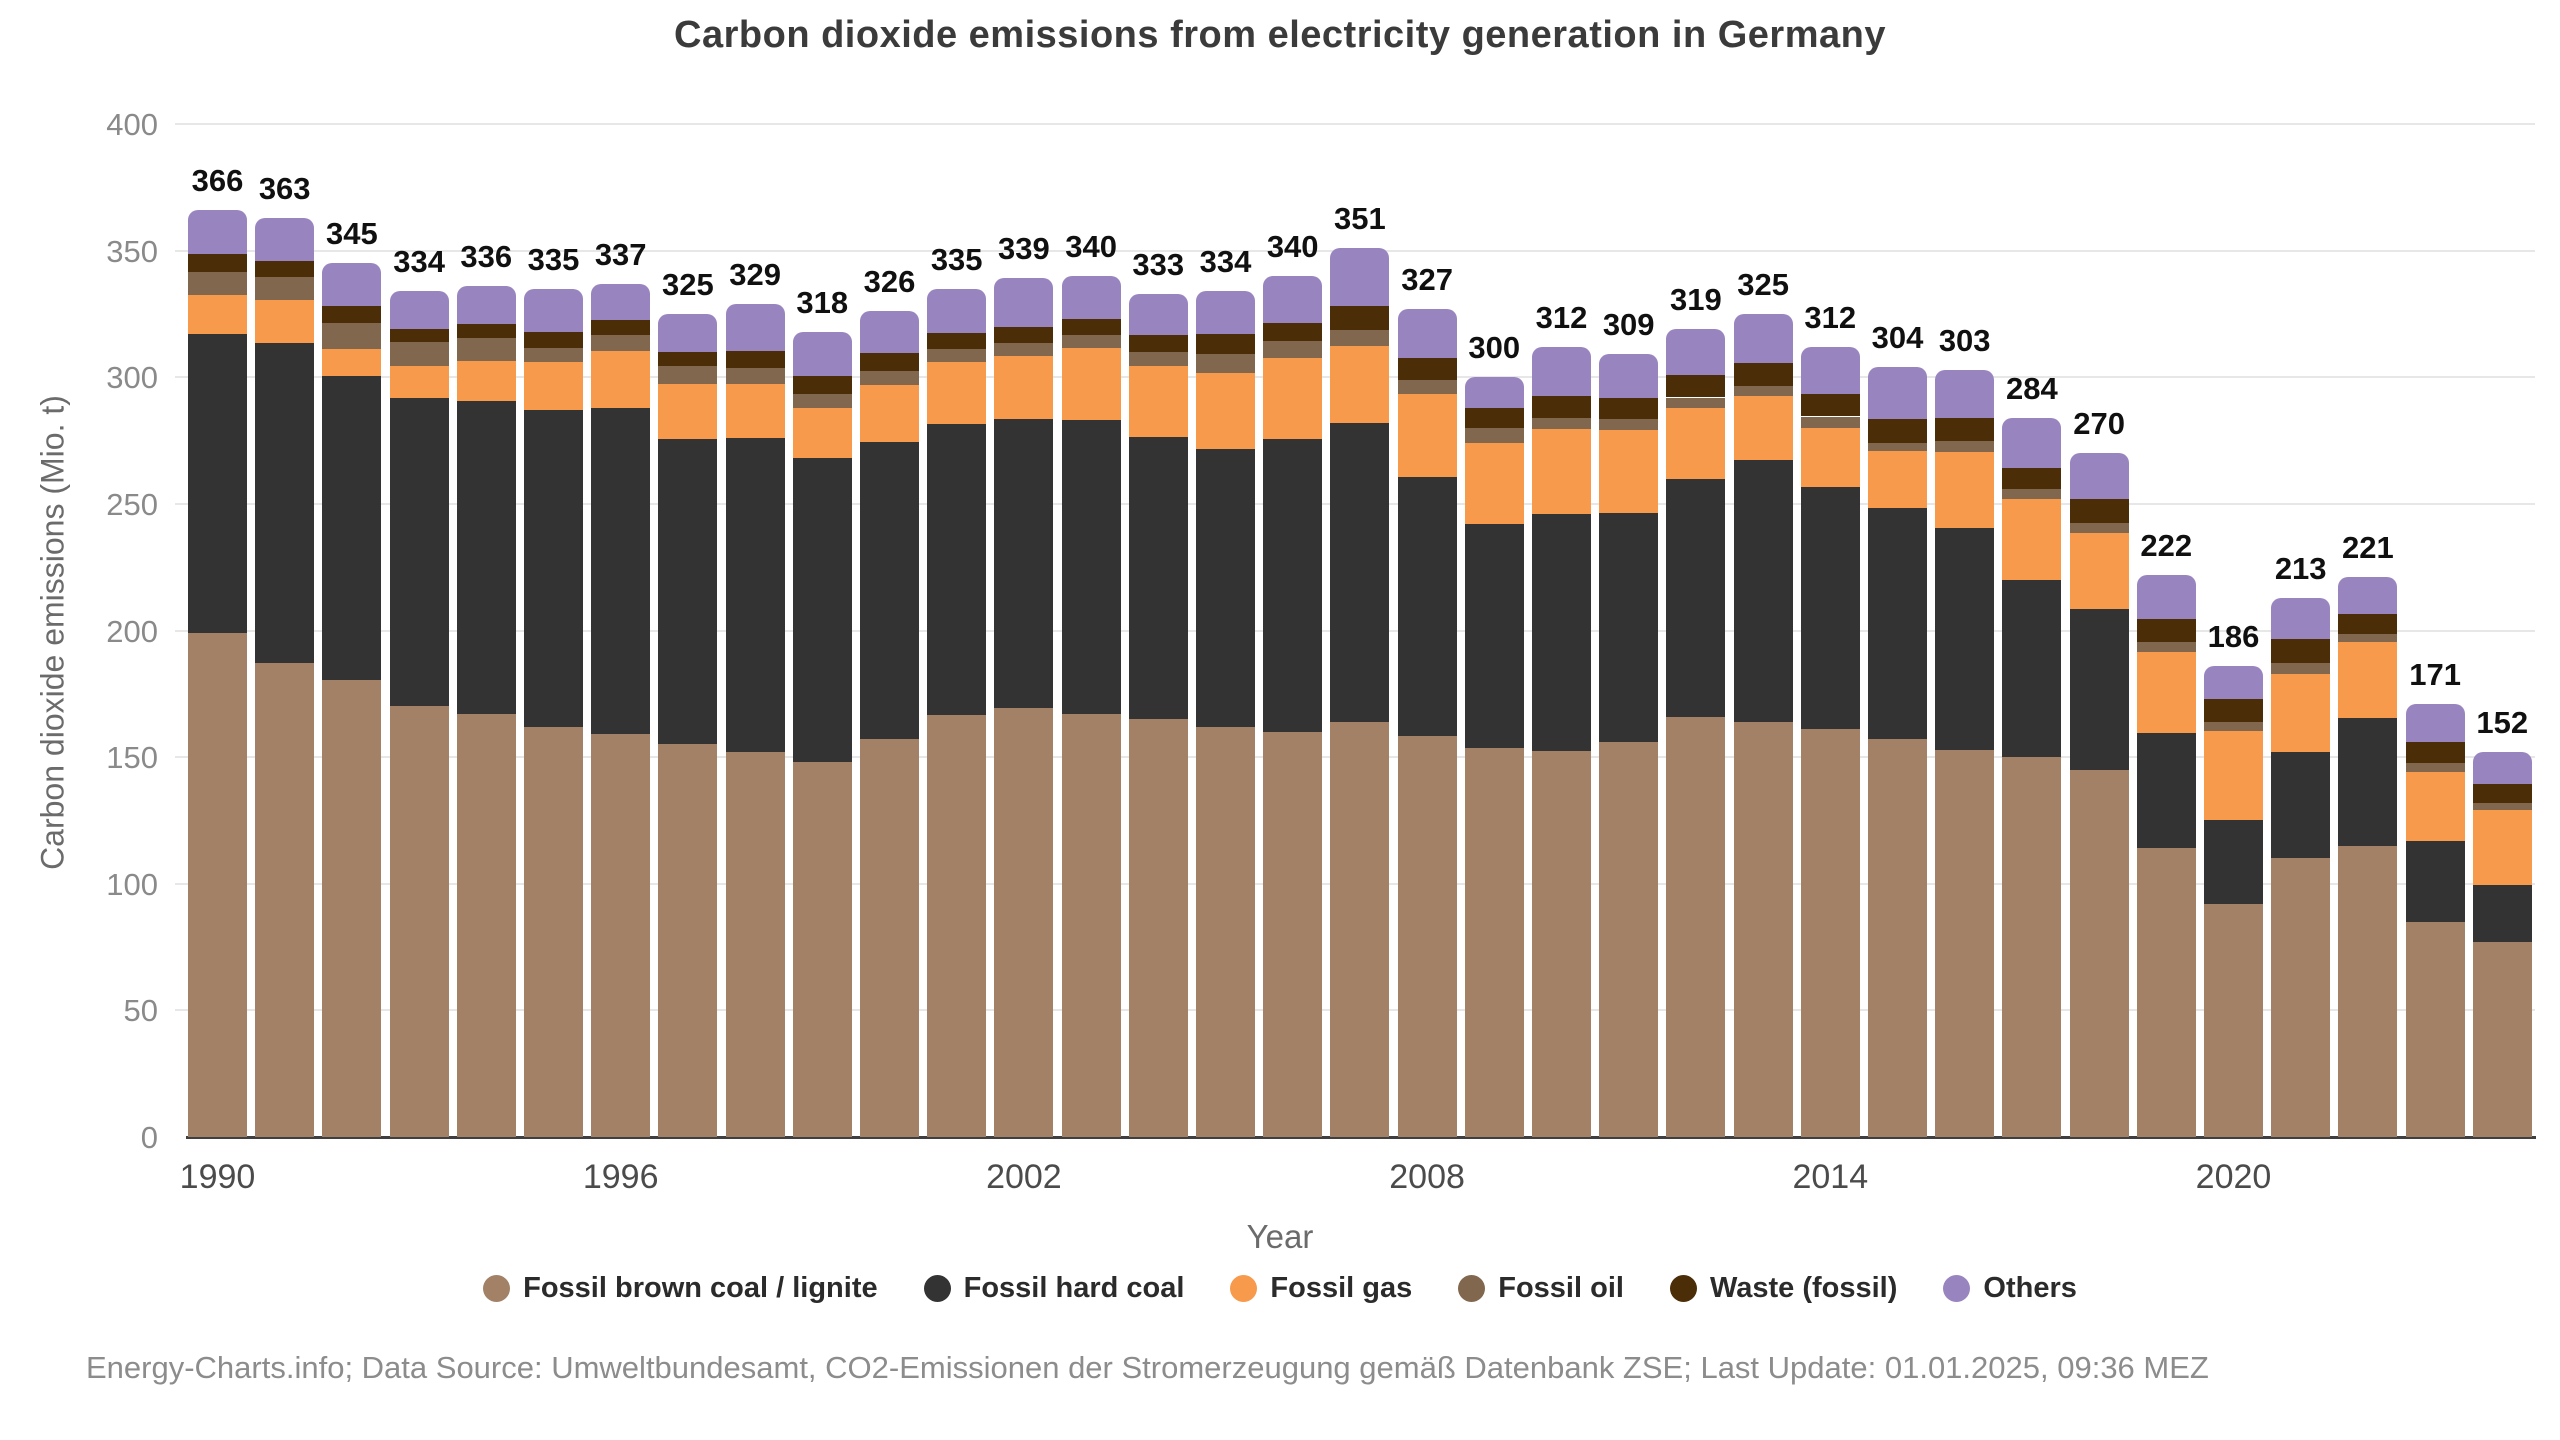 The width and height of the screenshot is (2560, 1440). What do you see at coordinates (1091, 925) in the screenshot?
I see `bar-segment-2003-fossil-brown-coal-lignite` at bounding box center [1091, 925].